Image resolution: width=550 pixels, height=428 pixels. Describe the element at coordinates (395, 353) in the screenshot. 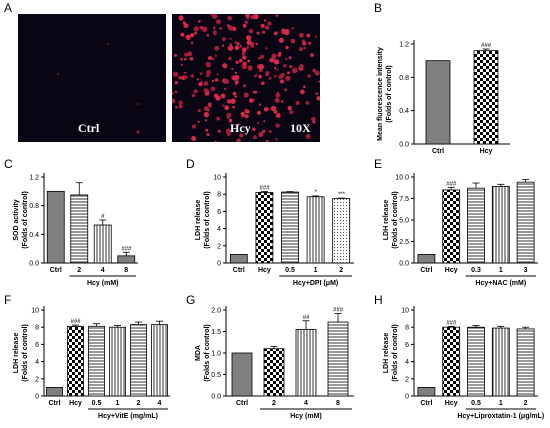

I see `y-axis-label-h: (Folds of control)` at that location.